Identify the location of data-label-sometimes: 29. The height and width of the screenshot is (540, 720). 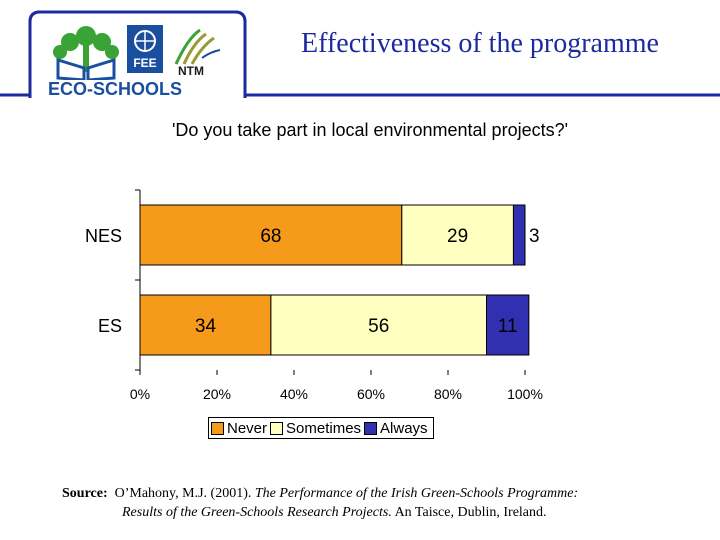
(457, 236).